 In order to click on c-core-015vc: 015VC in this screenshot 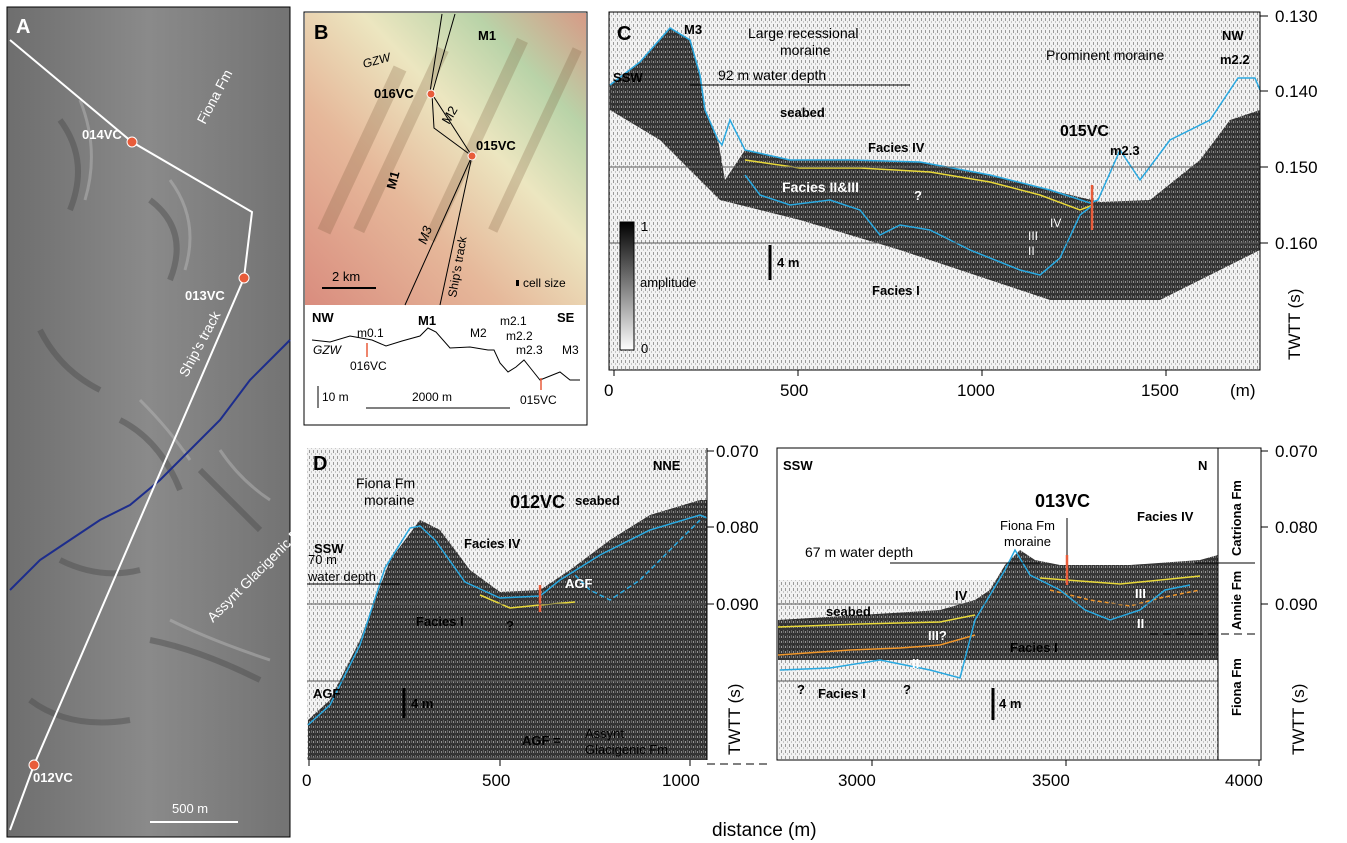, I will do `click(1084, 131)`.